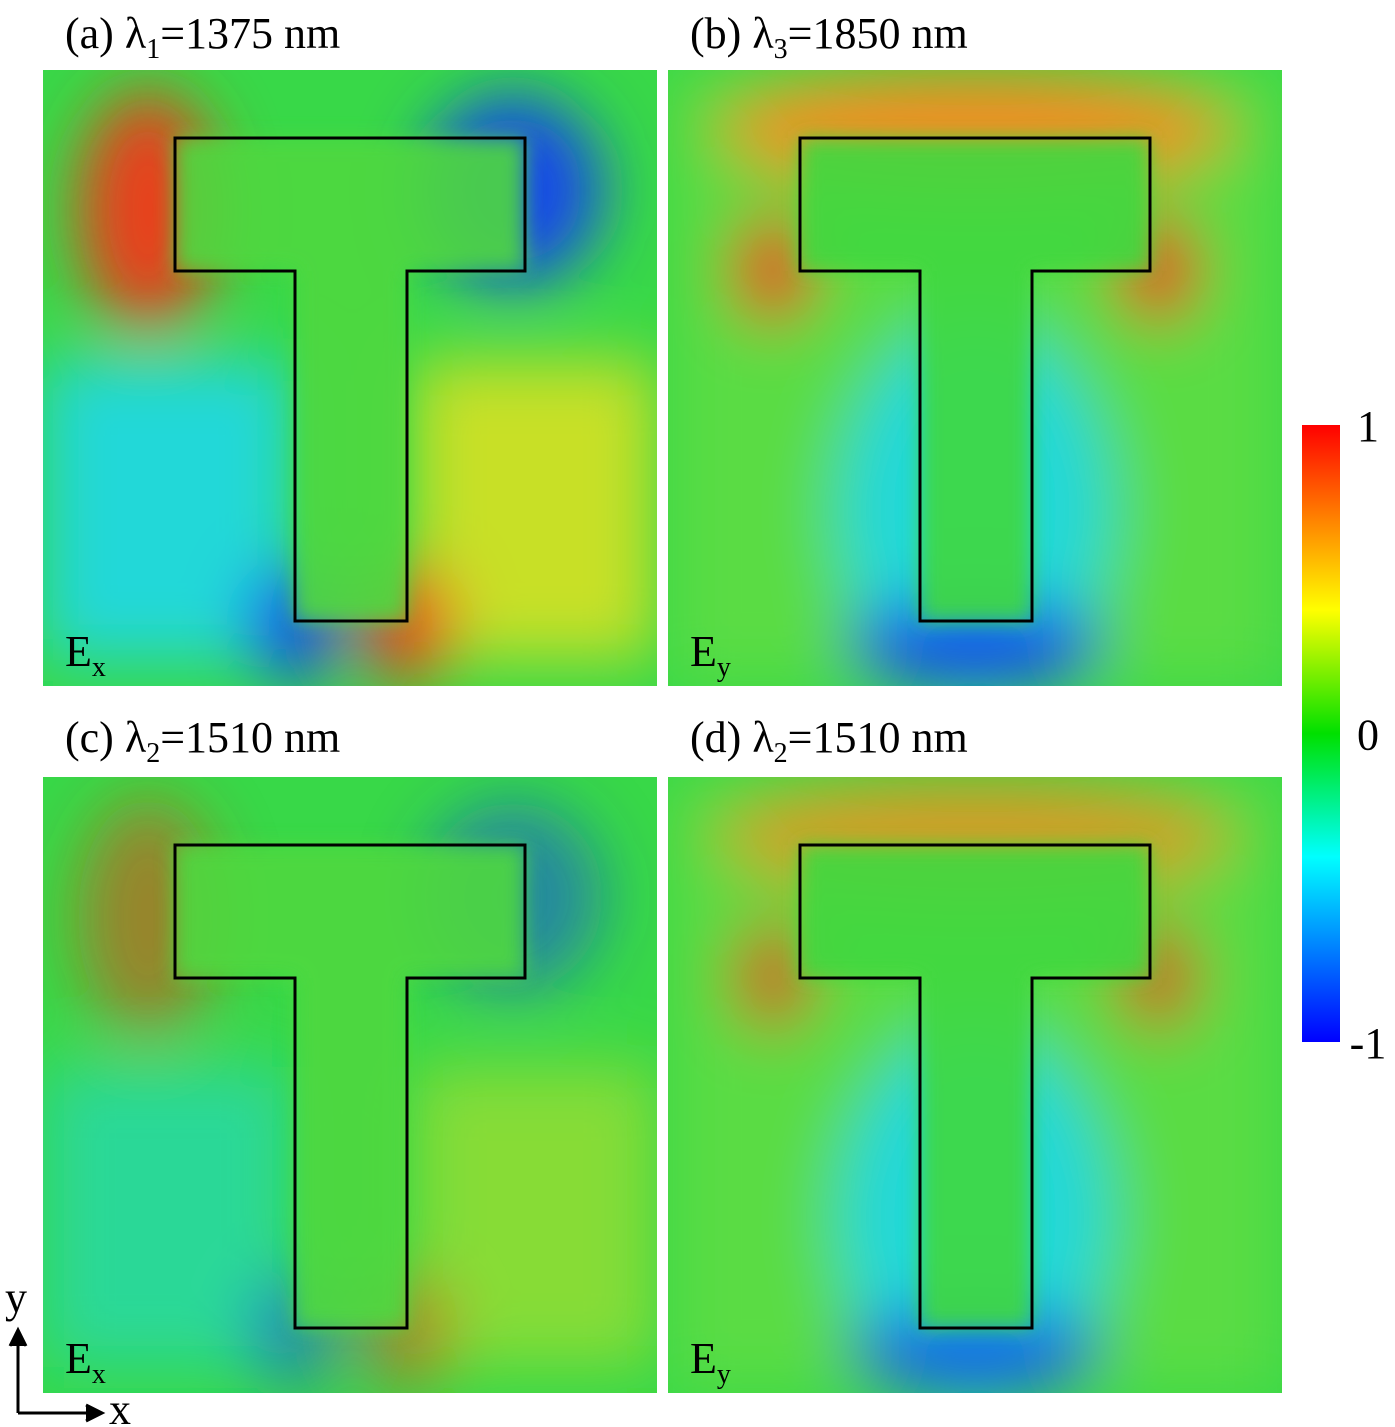  Describe the element at coordinates (1368, 735) in the screenshot. I see `colorbar-tick-label: 0` at that location.